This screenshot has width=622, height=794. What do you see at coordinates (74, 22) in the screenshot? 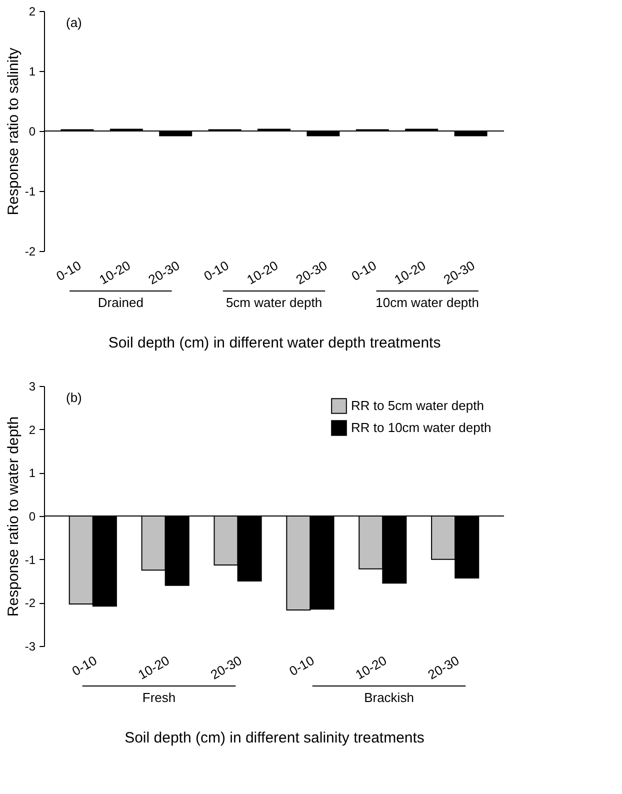
I see `chart-title: (a)` at bounding box center [74, 22].